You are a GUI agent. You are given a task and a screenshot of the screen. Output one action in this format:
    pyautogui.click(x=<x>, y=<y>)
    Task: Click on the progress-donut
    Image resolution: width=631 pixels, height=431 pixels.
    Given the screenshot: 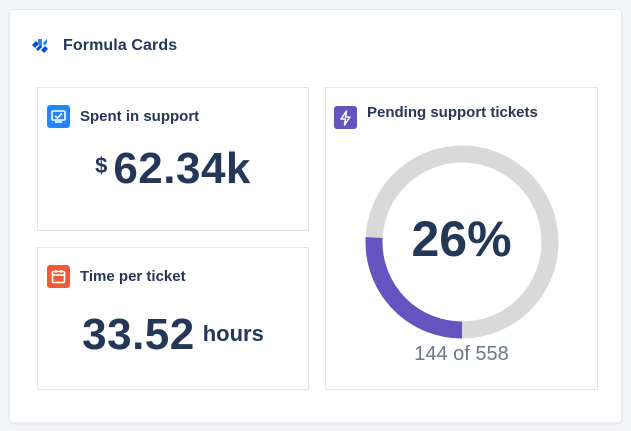 What is the action you would take?
    pyautogui.click(x=462, y=242)
    